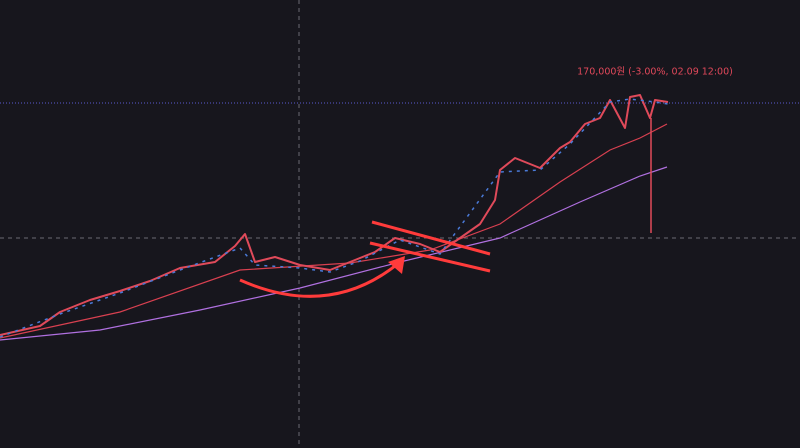 This screenshot has width=800, height=448. What do you see at coordinates (655, 72) in the screenshot?
I see `price-label: 170,000원 (-3.00%, 02.09 12:00)` at bounding box center [655, 72].